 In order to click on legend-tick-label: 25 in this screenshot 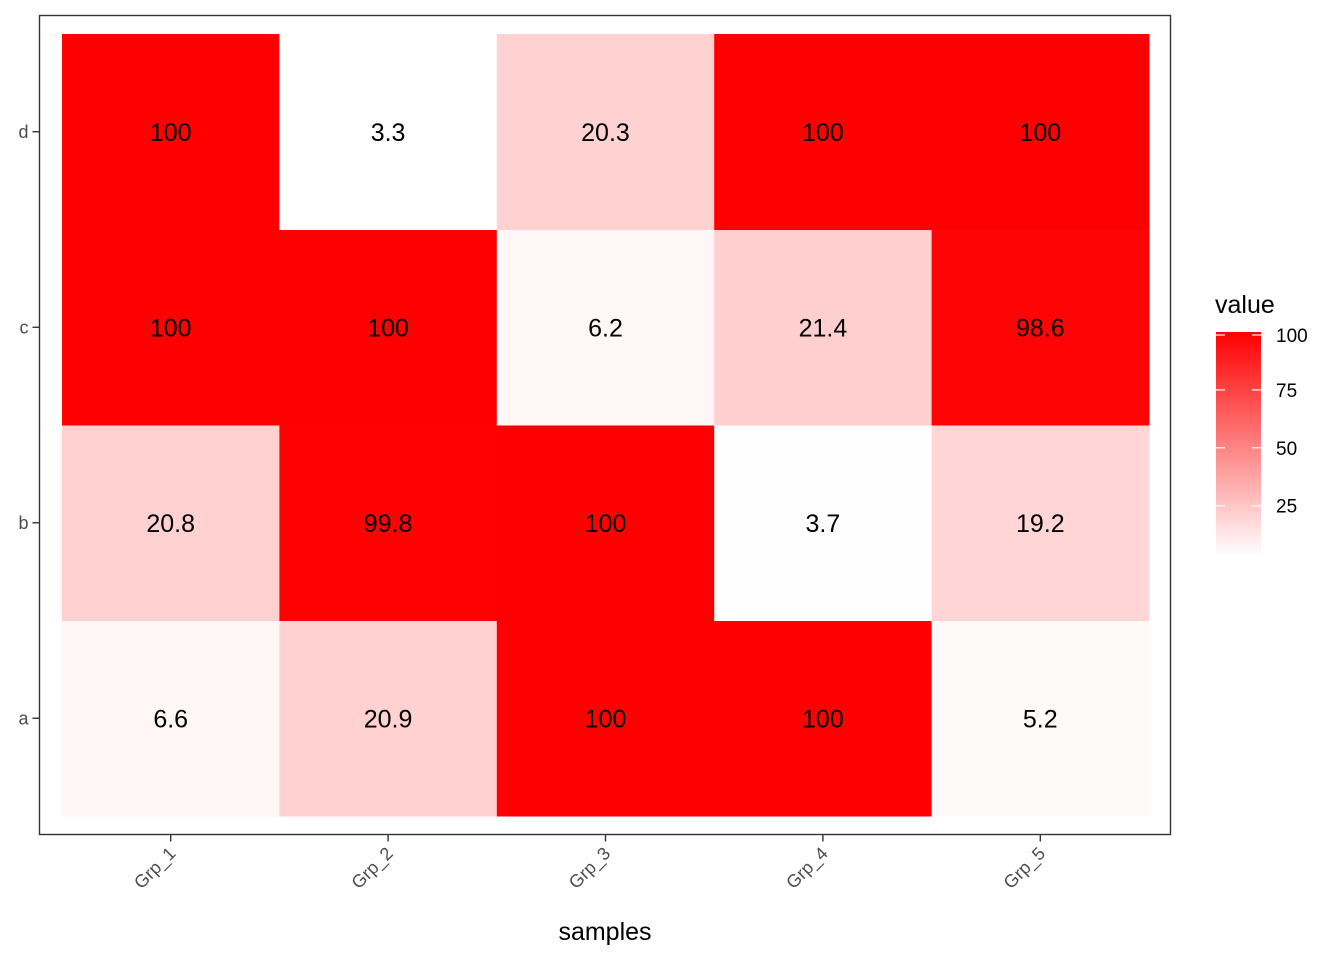, I will do `click(1286, 507)`.